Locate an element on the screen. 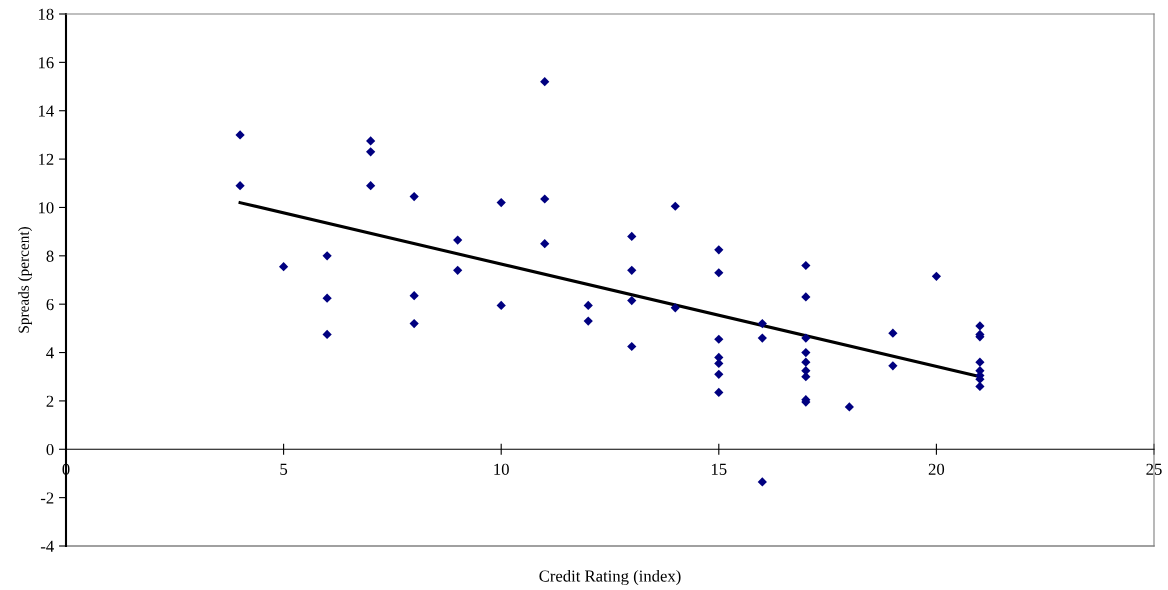  x-tick-label: 20 is located at coordinates (936, 469).